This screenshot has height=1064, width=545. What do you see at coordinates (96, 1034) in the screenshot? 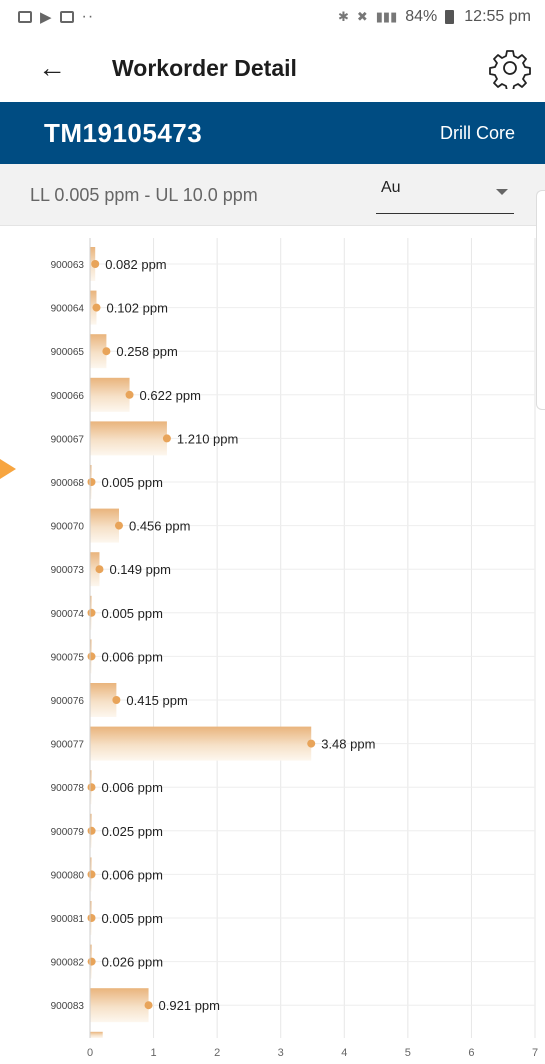
I see `bar-partial` at bounding box center [96, 1034].